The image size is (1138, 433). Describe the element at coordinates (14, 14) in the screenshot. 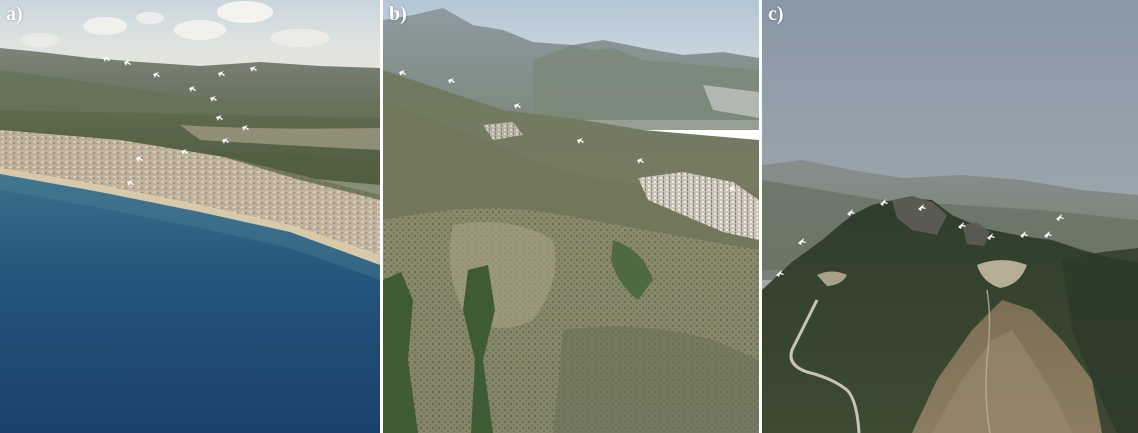

I see `panel-label-a: a)` at that location.